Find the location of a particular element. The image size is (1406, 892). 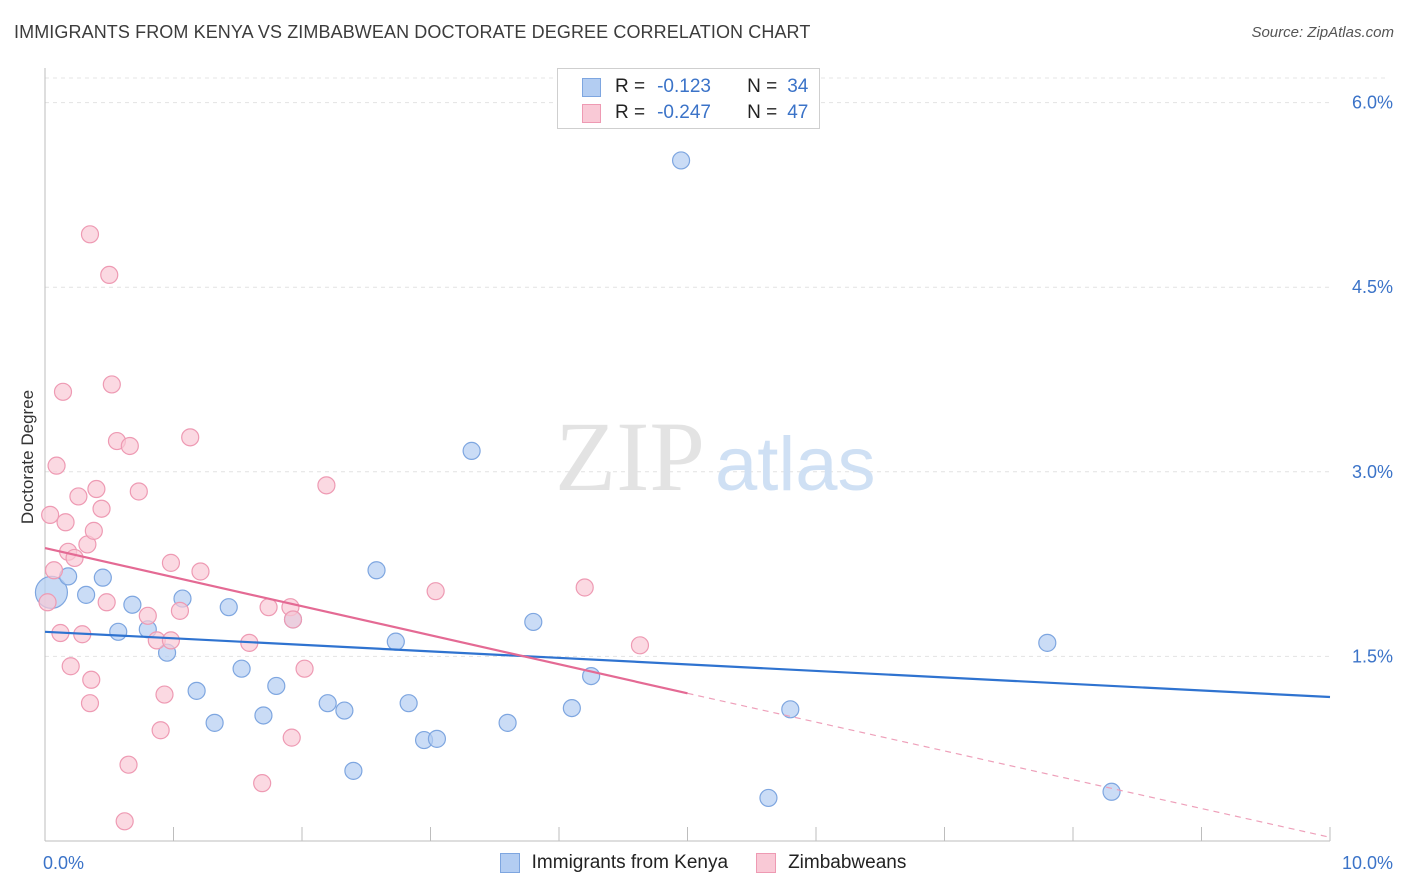

legend-item-zimbabwe: Zimbabweans is located at coordinates (831, 863).